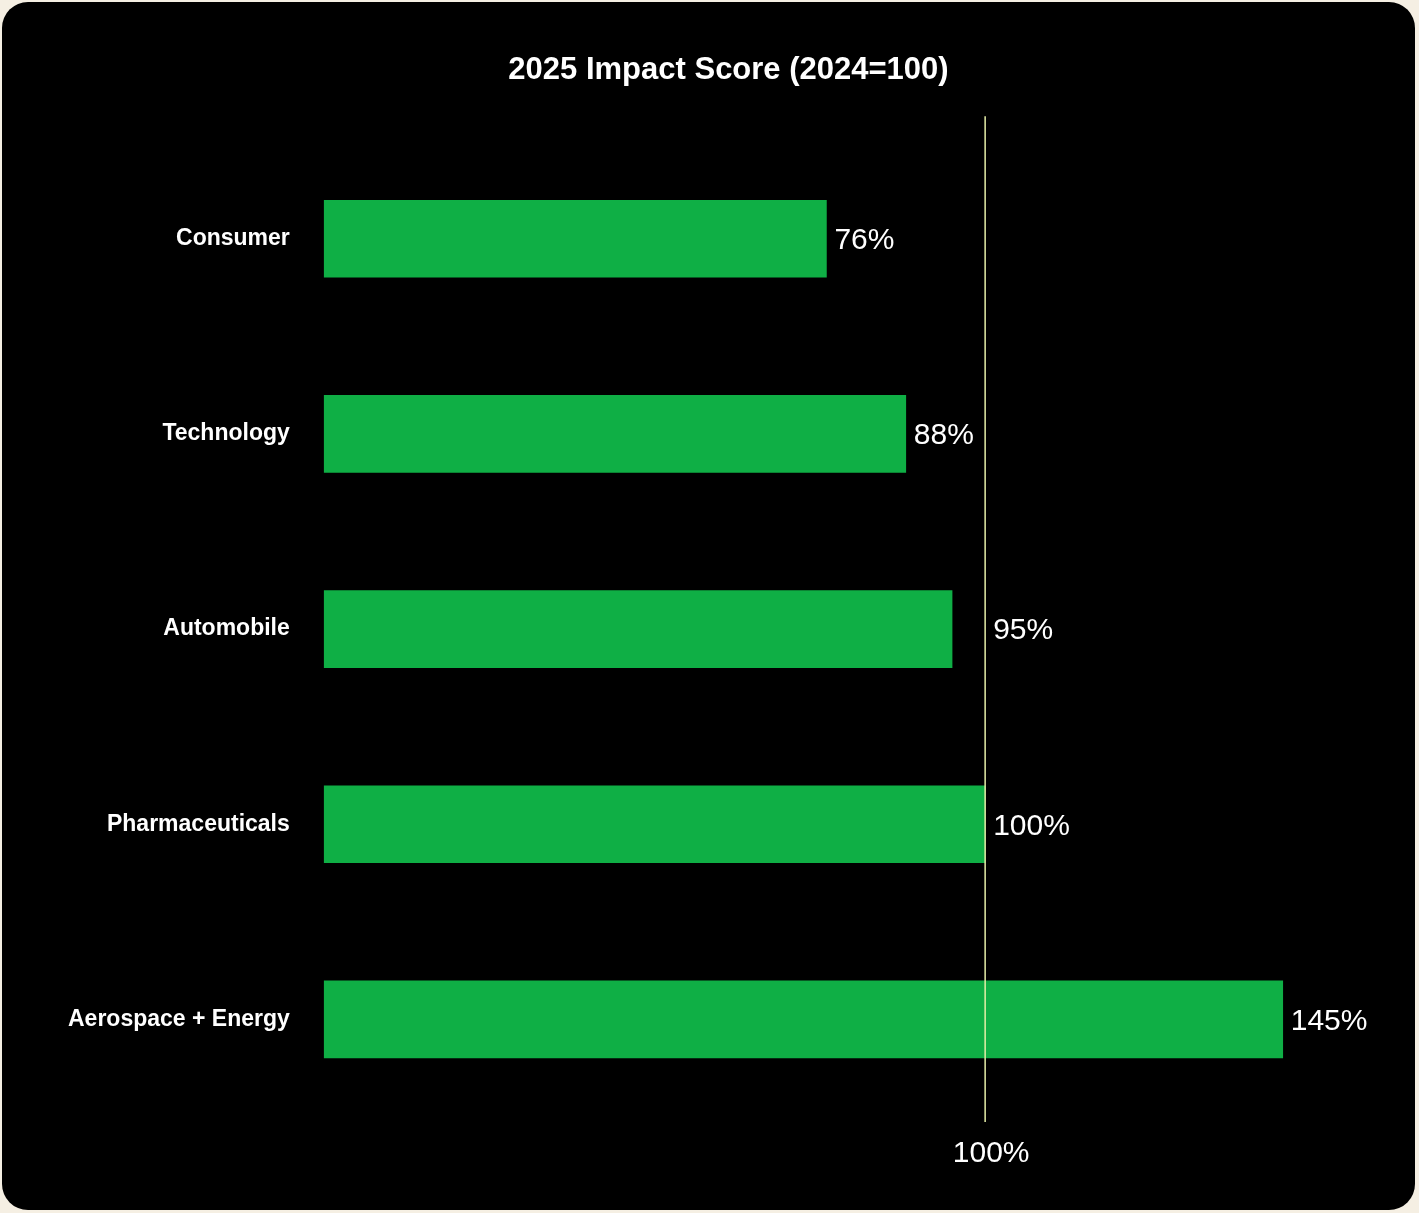 This screenshot has width=1419, height=1213. Describe the element at coordinates (728, 69) in the screenshot. I see `text: 2025 Impact Score (2024=100)` at that location.